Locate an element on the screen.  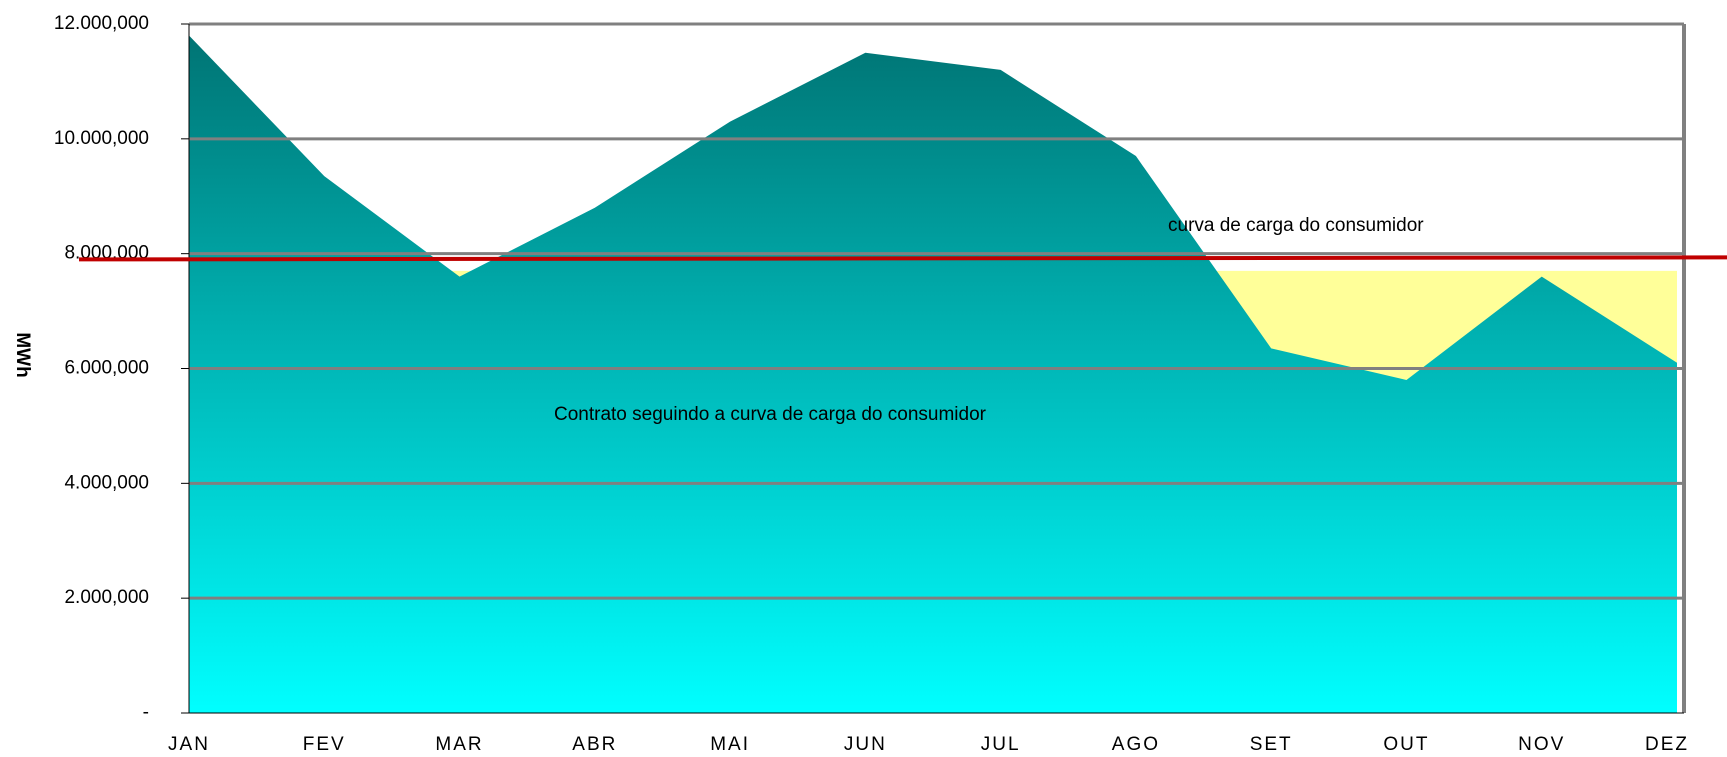
y-tick-label: 6.000,000 is located at coordinates (106, 368).